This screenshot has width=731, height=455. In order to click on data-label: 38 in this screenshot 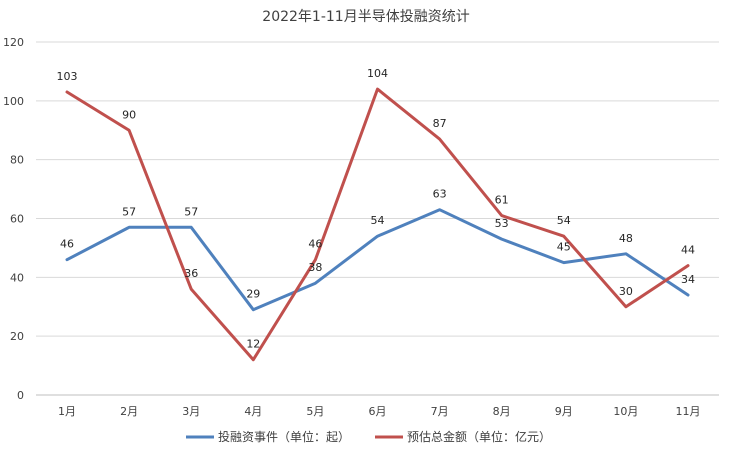, I will do `click(315, 267)`.